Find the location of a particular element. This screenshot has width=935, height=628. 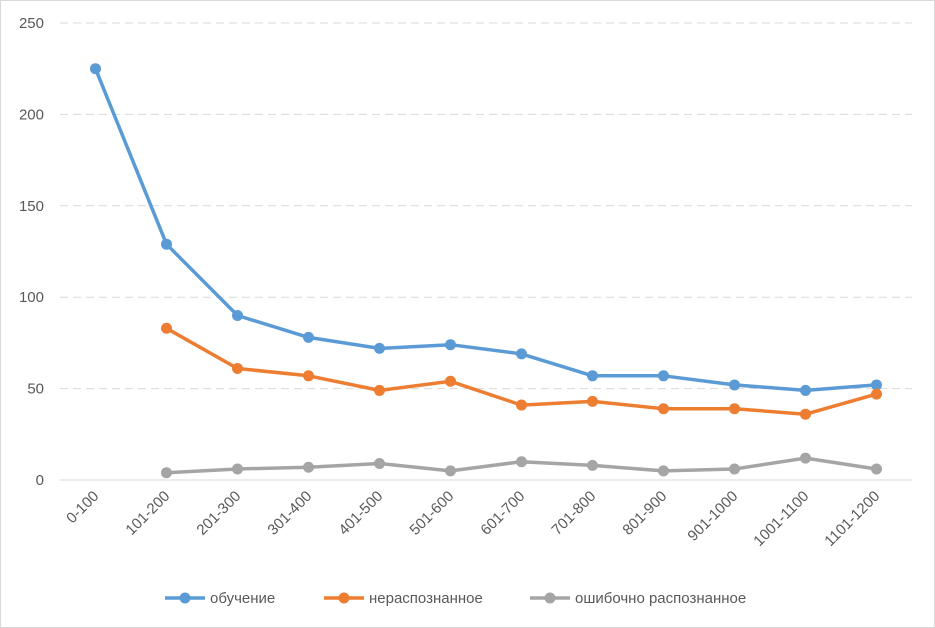

legend-item: нераспознанное is located at coordinates (403, 598).